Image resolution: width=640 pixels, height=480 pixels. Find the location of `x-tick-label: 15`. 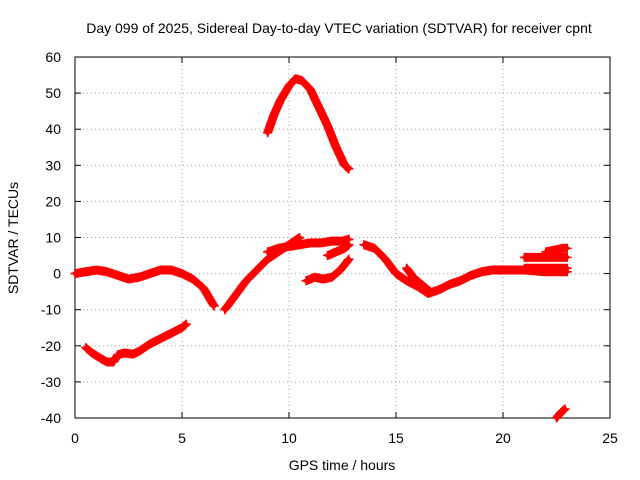

x-tick-label: 15 is located at coordinates (396, 438).